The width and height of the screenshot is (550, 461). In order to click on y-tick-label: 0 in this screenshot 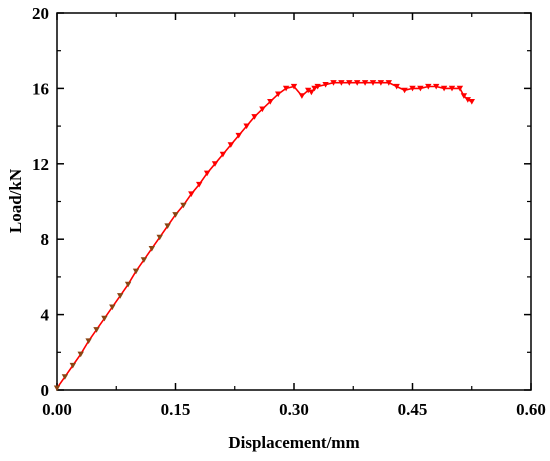, I will do `click(45, 390)`.